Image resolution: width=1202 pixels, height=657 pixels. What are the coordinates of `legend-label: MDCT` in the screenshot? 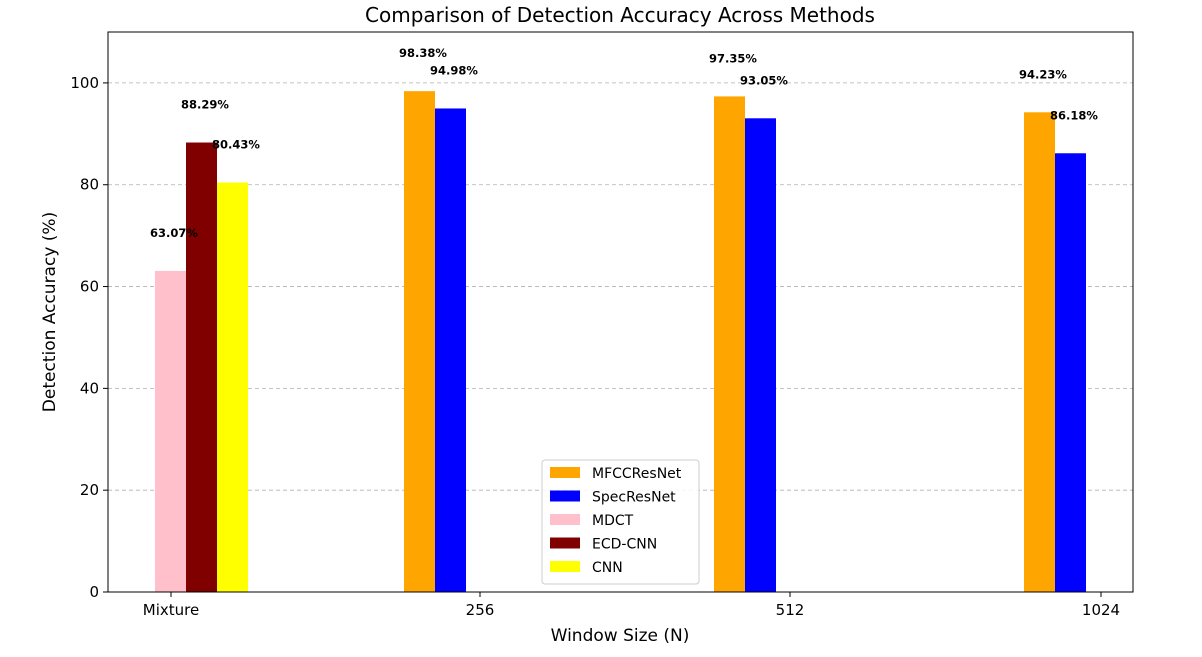 It's located at (613, 521).